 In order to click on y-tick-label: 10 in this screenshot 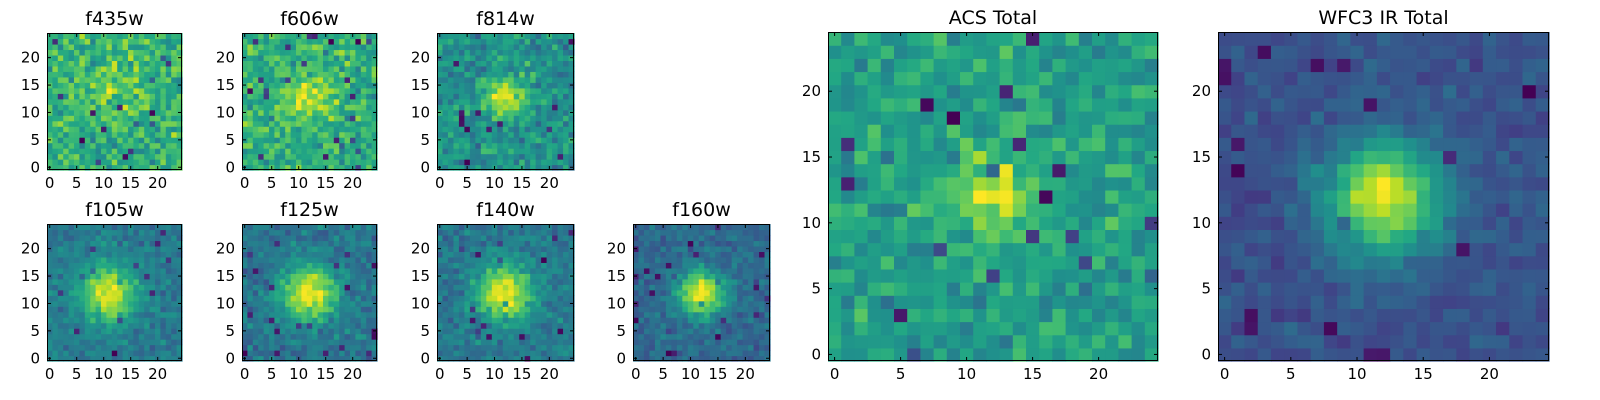, I will do `click(420, 303)`.